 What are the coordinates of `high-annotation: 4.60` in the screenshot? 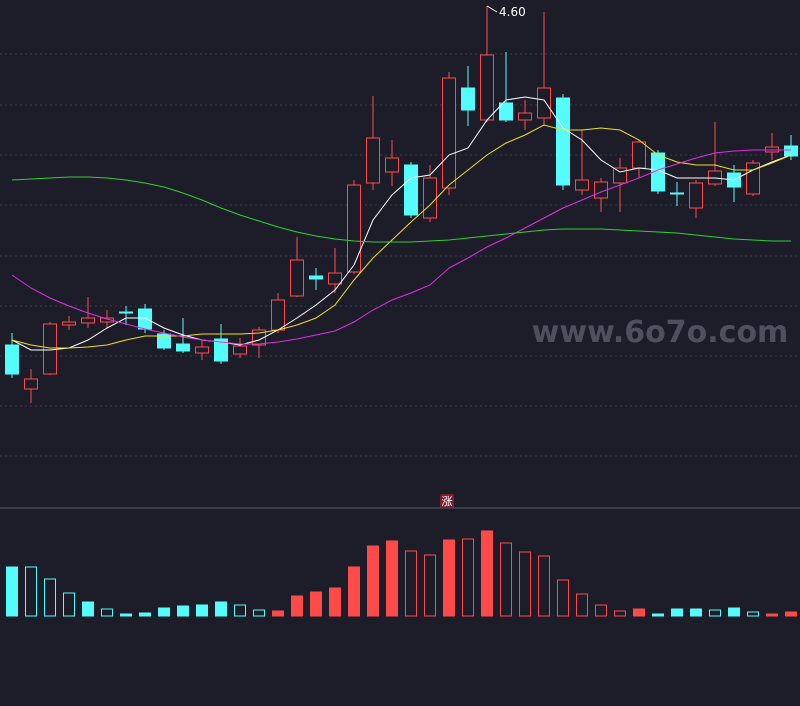 It's located at (512, 12).